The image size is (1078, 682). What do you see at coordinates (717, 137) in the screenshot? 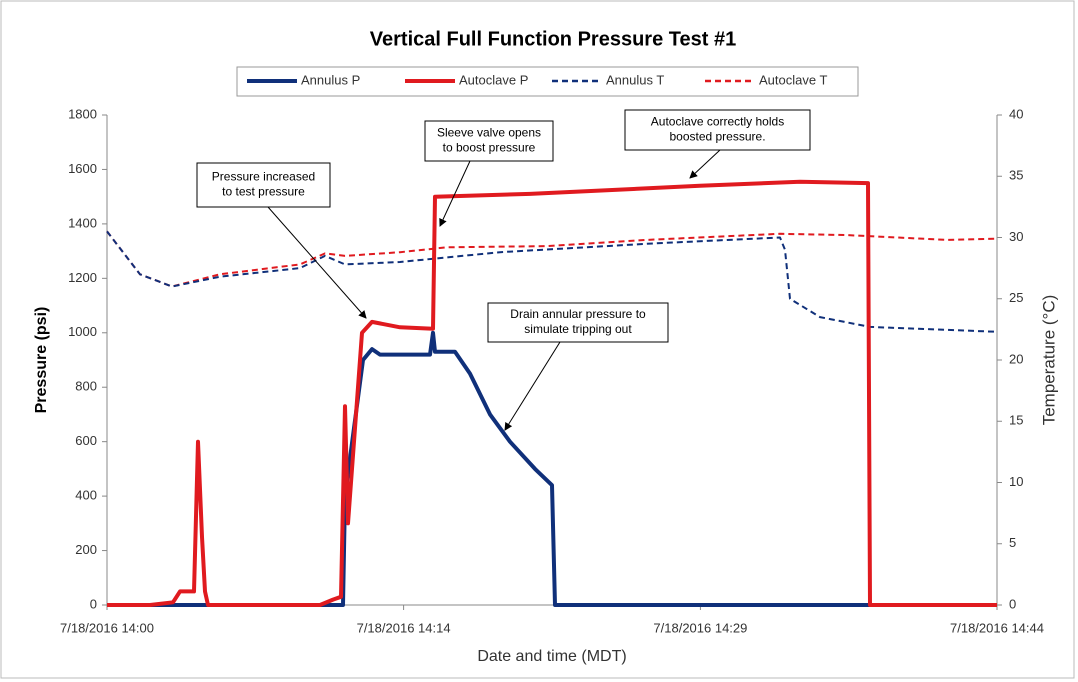
I see `annotation-text: boosted pressure.` at bounding box center [717, 137].